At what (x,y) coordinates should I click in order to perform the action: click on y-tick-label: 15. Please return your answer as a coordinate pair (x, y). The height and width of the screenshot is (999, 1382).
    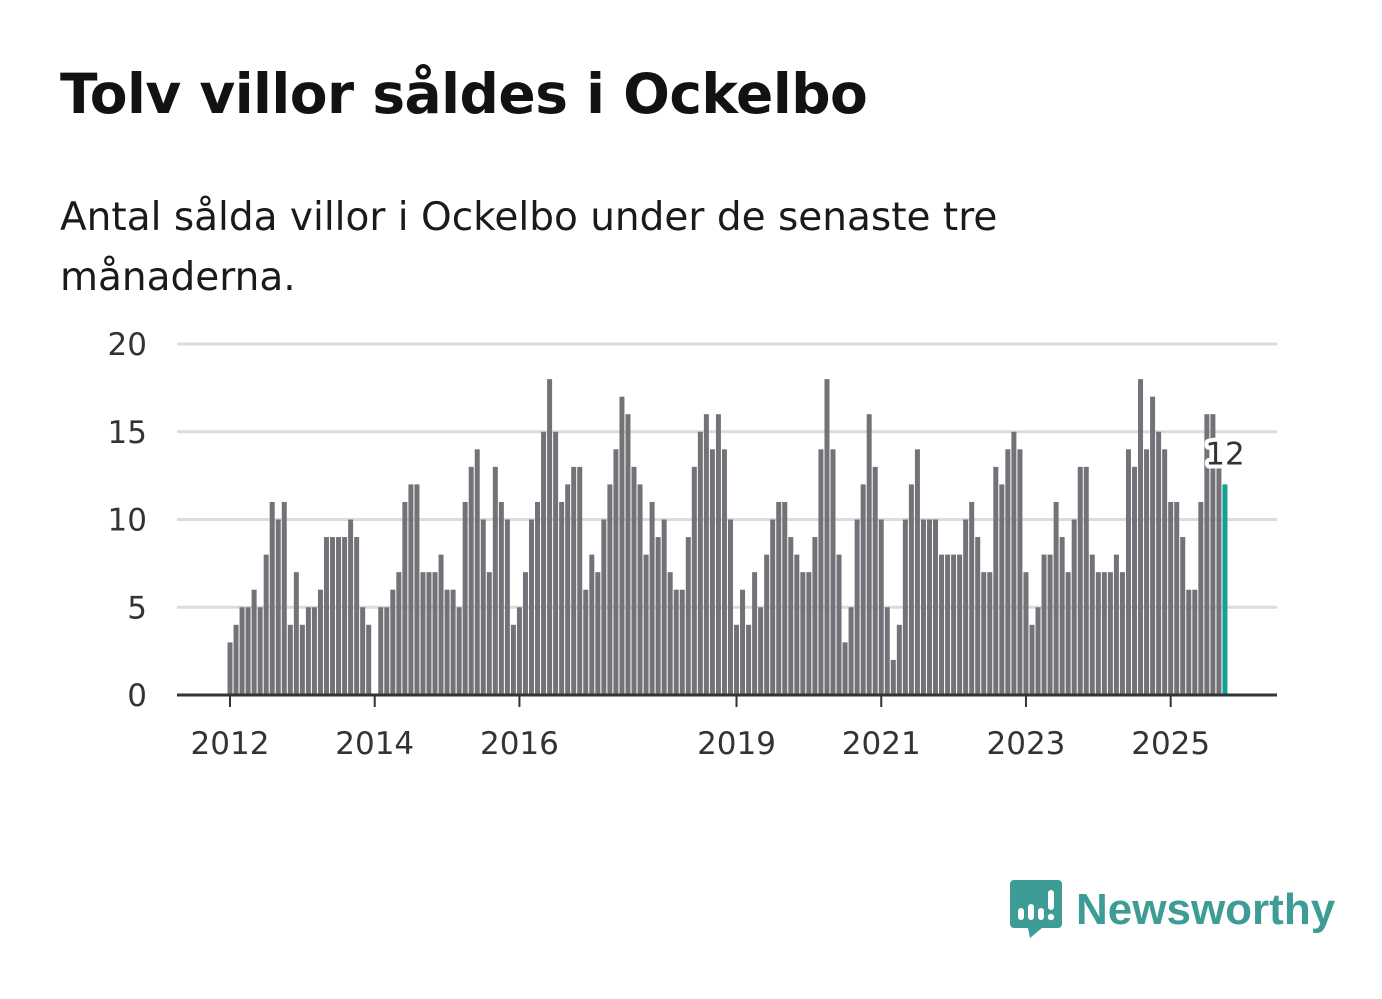
    Looking at the image, I should click on (127, 433).